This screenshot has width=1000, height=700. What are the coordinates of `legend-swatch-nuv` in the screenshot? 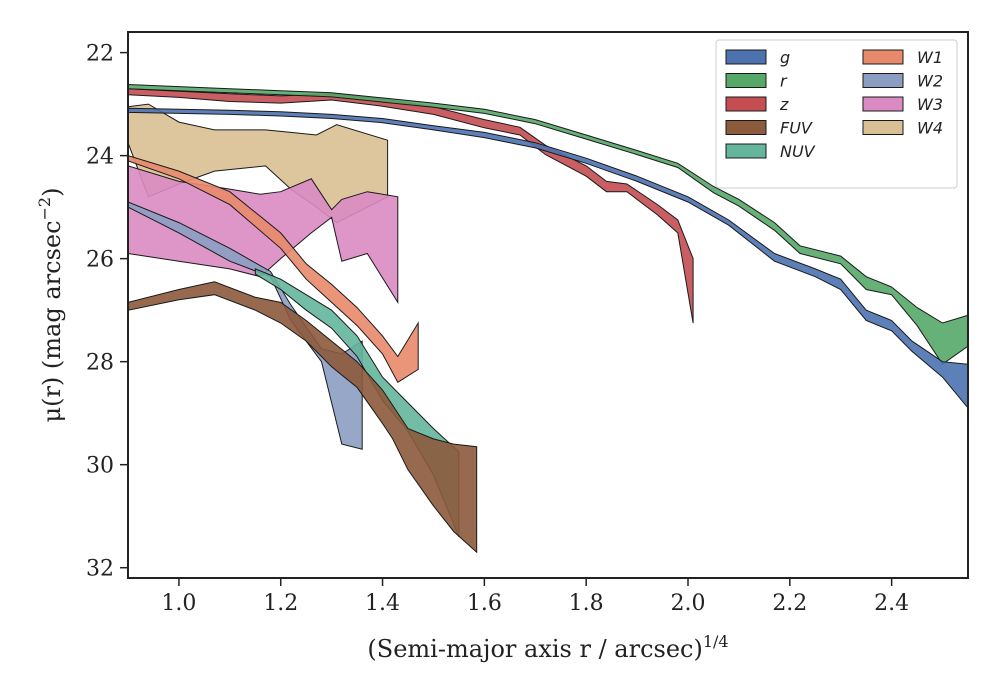 It's located at (746, 151).